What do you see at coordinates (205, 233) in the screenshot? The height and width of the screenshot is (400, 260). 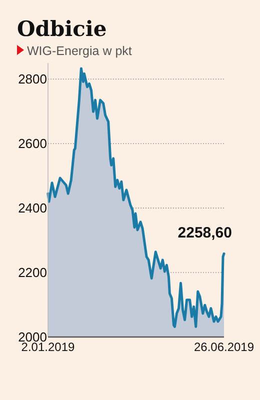 I see `annotation: 2258,60` at bounding box center [205, 233].